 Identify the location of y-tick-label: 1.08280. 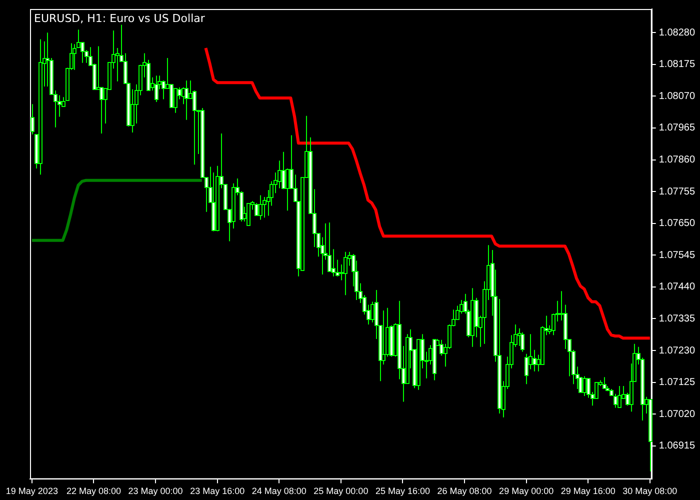
(677, 32).